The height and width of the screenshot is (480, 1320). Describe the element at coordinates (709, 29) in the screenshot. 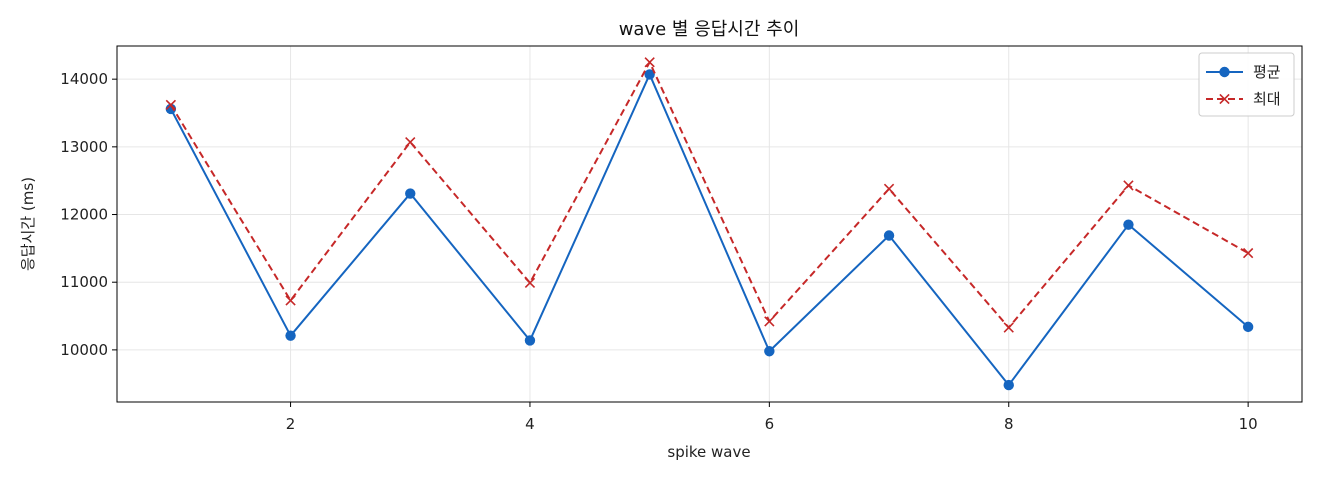

I see `chart-title: wave 별 응답시간 추이` at that location.